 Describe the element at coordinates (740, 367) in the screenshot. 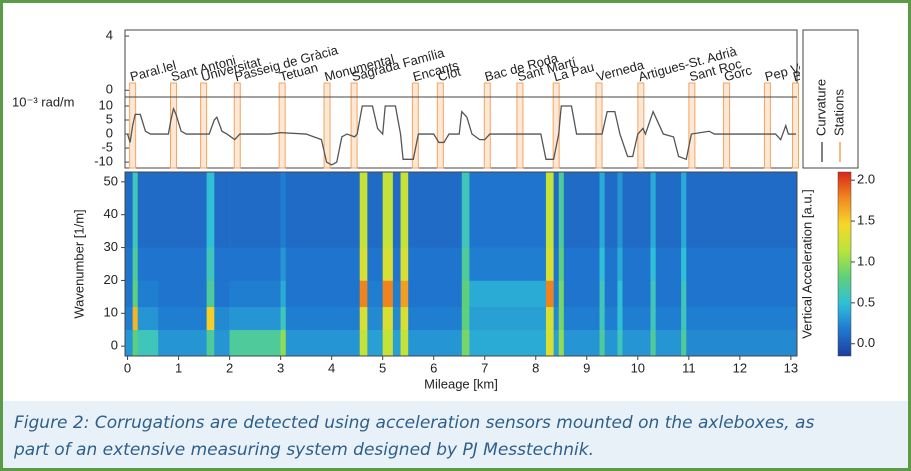

I see `x-tick-label: 12` at that location.